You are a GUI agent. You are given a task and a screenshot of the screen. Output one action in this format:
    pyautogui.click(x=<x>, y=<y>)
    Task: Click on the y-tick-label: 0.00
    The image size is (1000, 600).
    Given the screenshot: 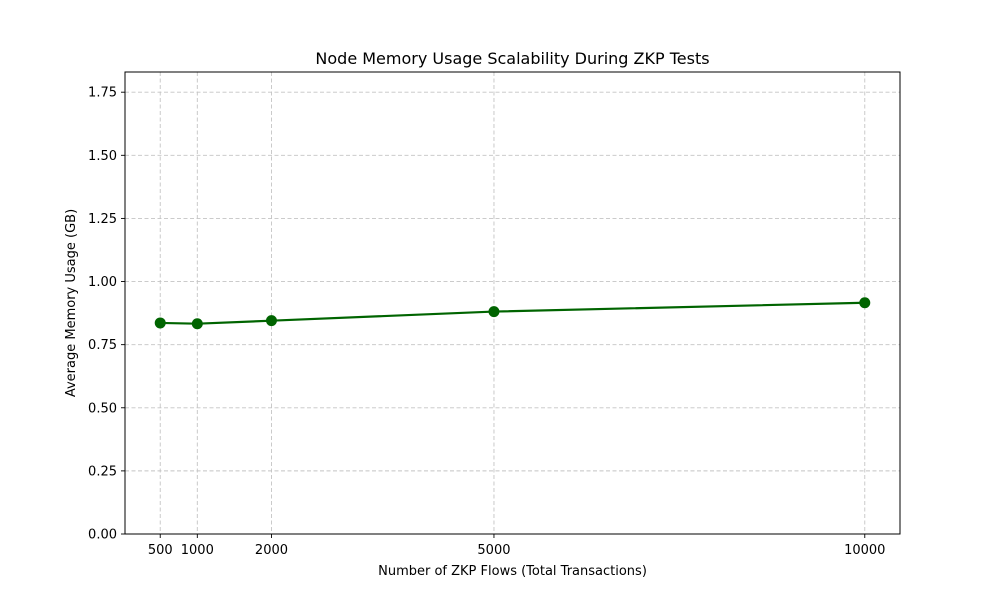 What is the action you would take?
    pyautogui.click(x=102, y=535)
    